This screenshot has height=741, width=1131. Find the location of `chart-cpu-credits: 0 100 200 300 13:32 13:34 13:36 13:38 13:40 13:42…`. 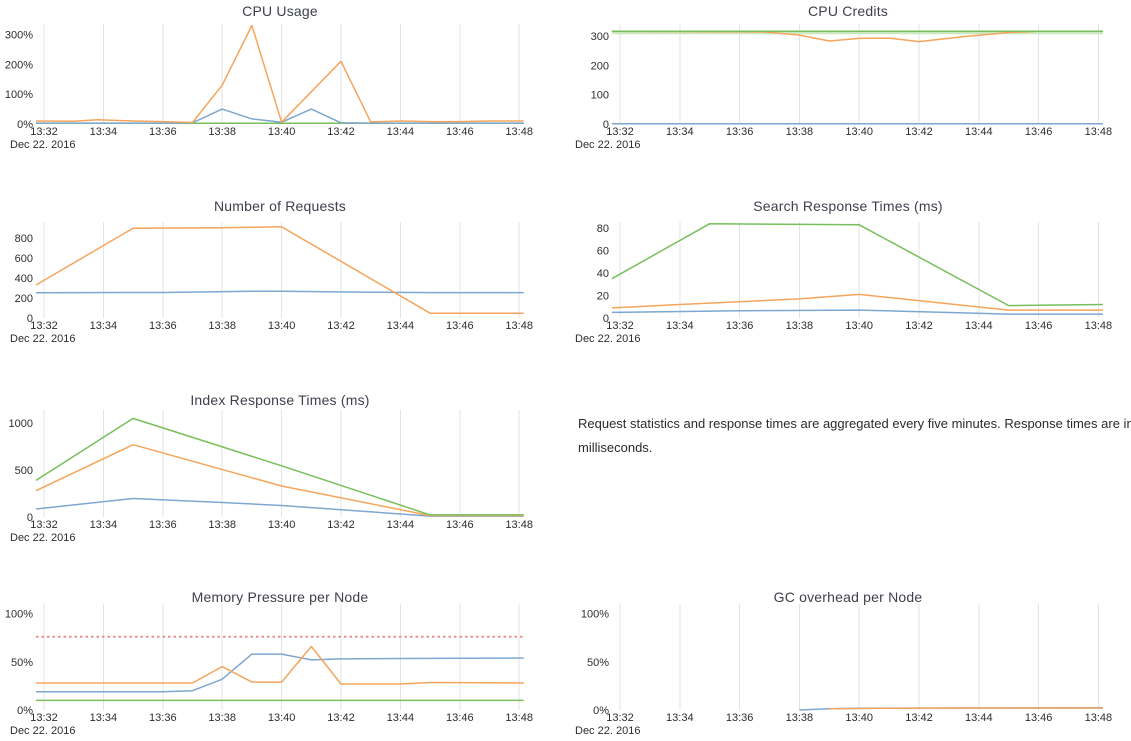

chart-cpu-credits: 0 100 200 300 13:32 13:34 13:36 13:38 13:40 13:42… is located at coordinates (848, 80).